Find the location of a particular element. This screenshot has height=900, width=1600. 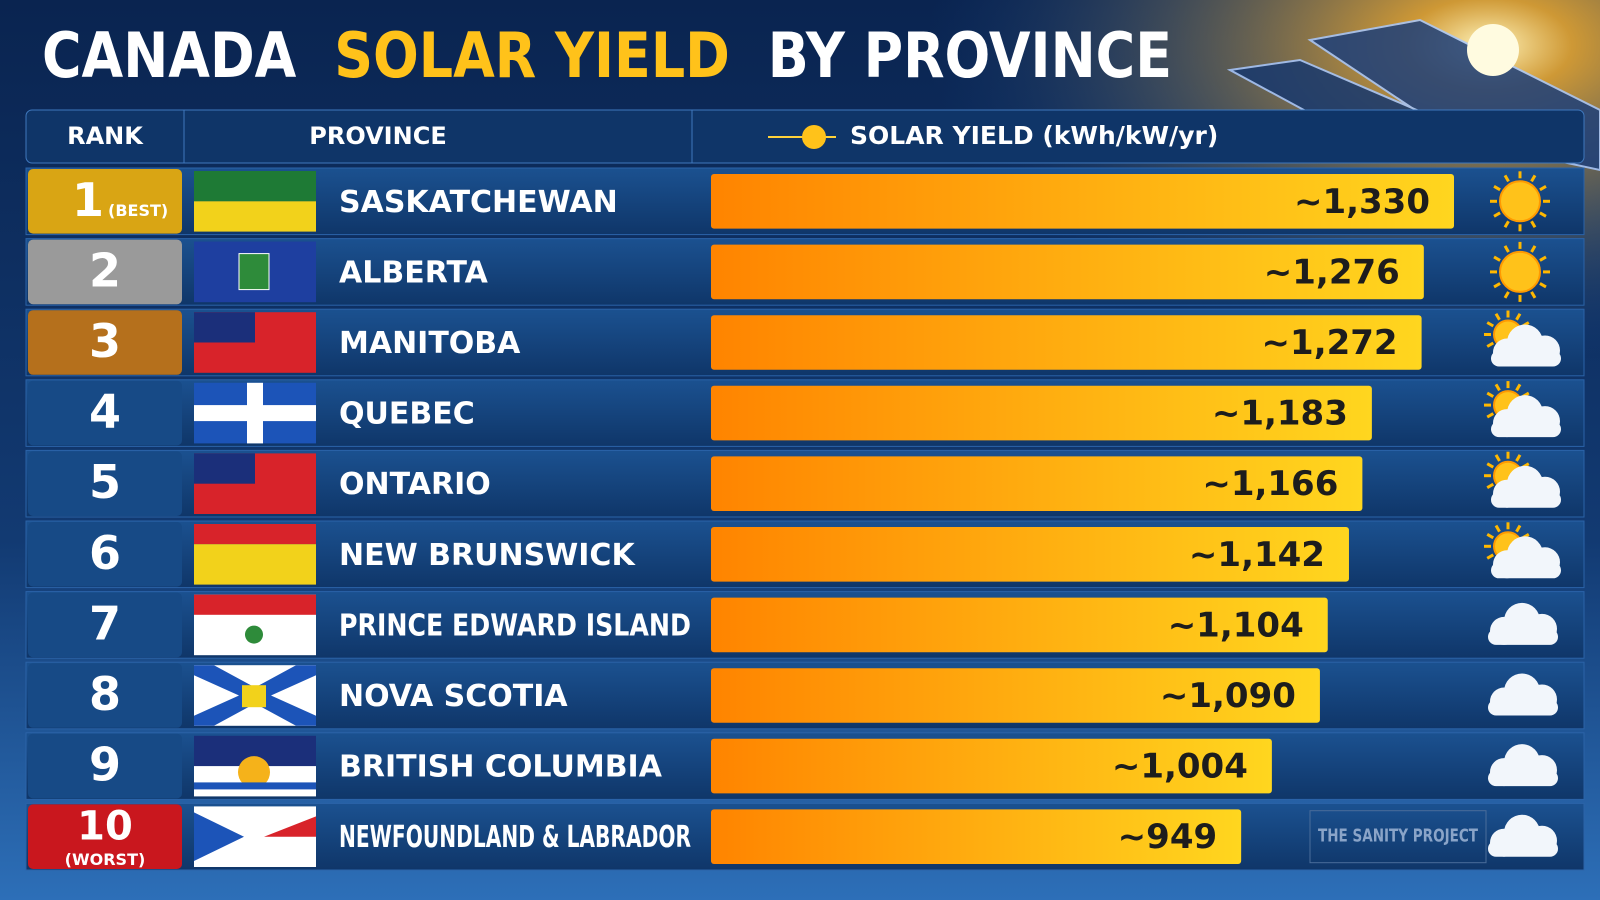

rank-label: 3 is located at coordinates (105, 341).